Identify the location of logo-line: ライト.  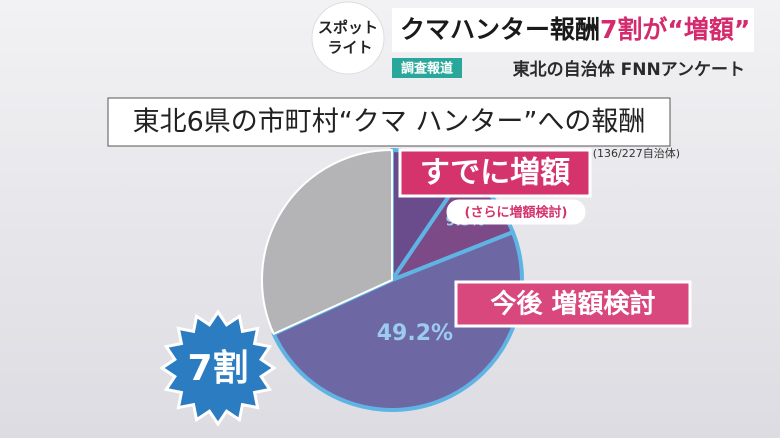
(349, 48).